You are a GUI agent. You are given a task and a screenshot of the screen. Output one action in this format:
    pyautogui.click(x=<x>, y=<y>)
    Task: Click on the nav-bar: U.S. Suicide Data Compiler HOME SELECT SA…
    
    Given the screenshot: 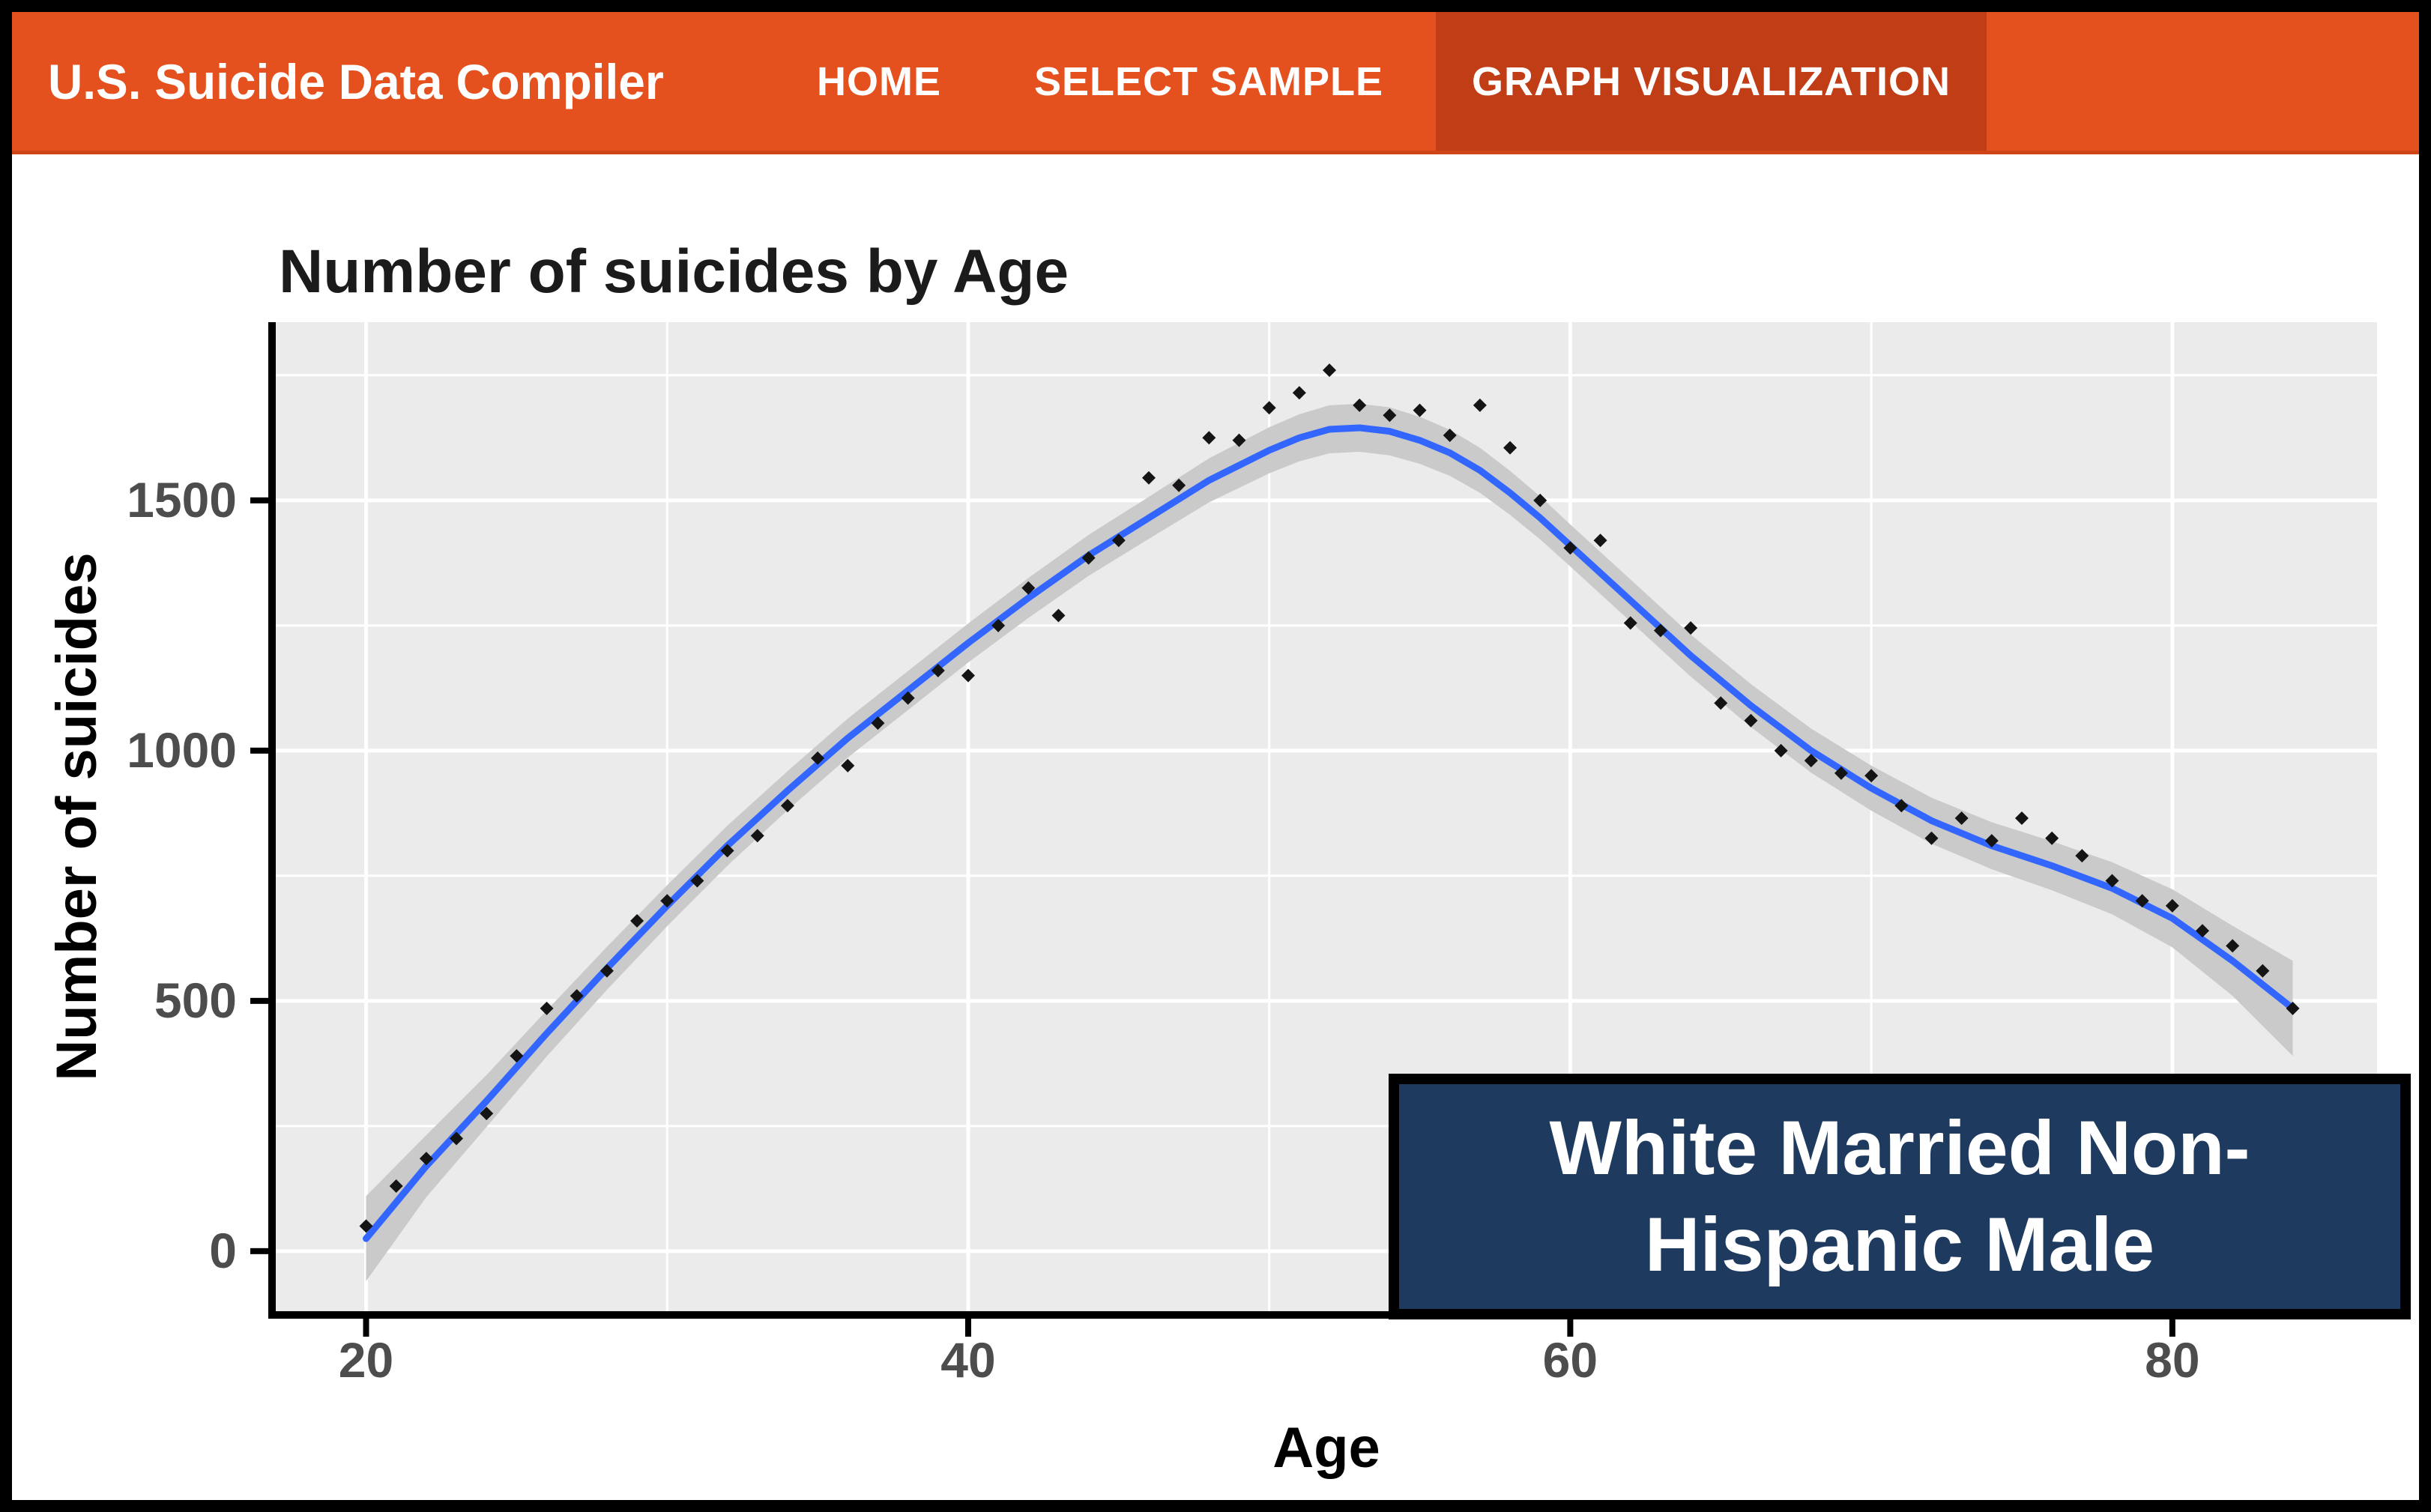 What is the action you would take?
    pyautogui.click(x=1215, y=83)
    